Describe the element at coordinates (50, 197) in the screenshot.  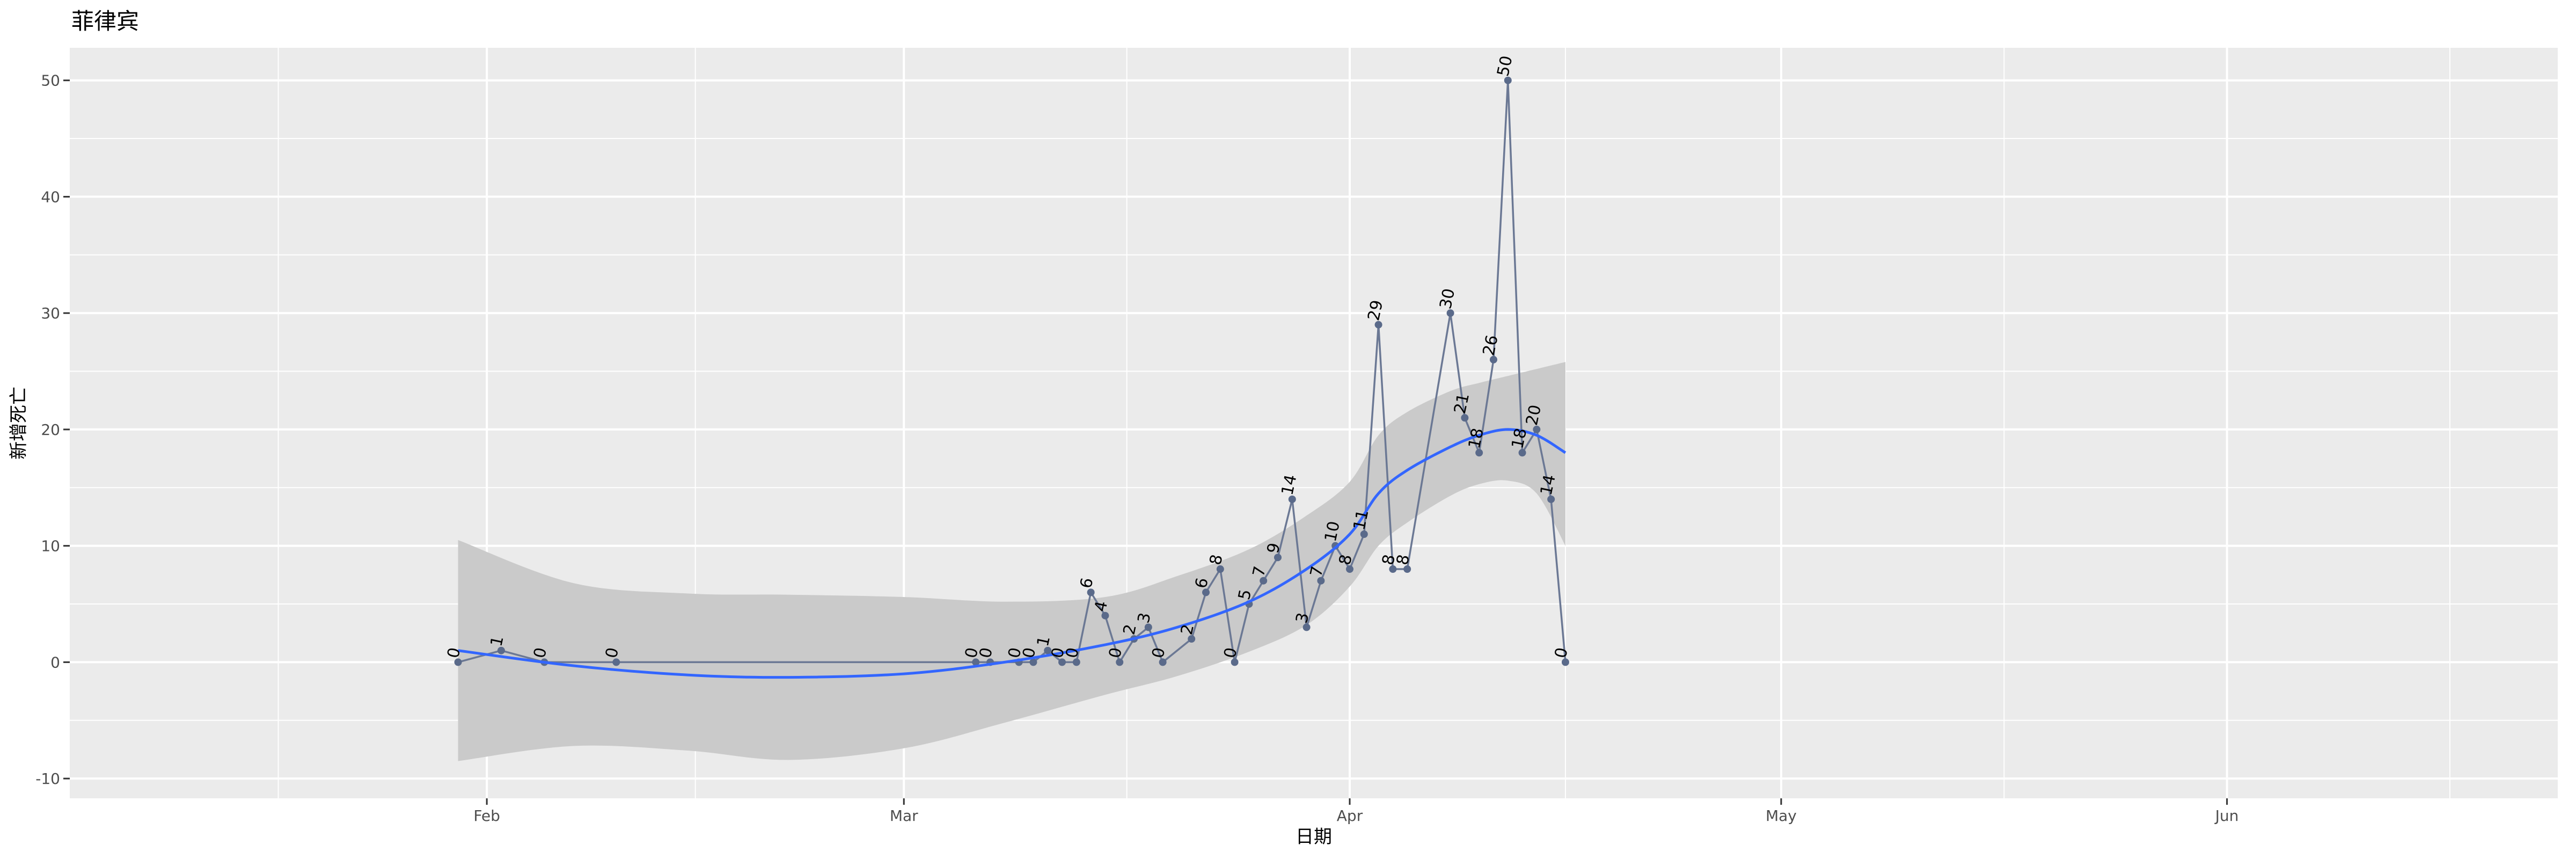
I see `y-tick-label: 40` at that location.